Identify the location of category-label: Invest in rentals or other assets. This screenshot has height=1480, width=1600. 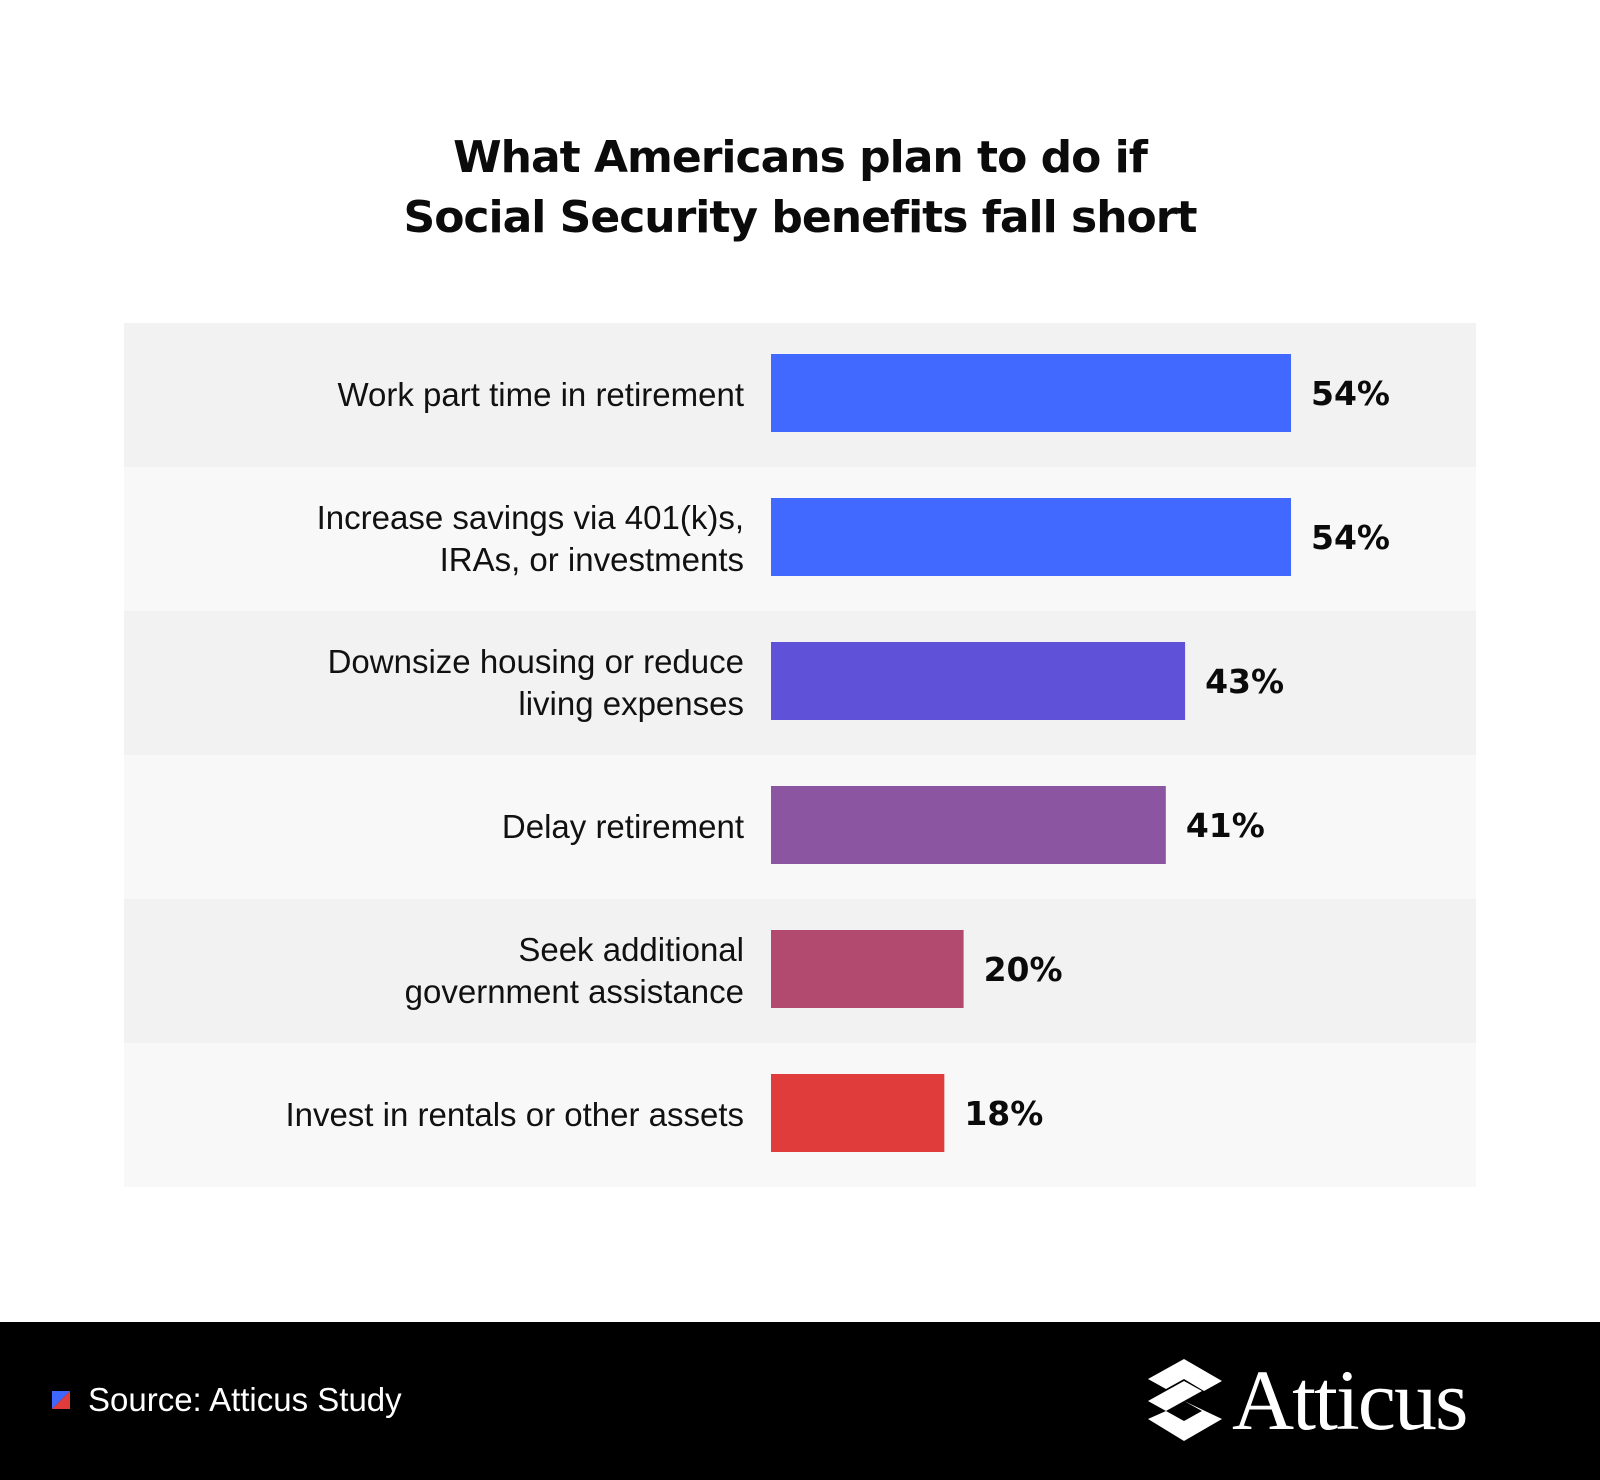
(514, 1114).